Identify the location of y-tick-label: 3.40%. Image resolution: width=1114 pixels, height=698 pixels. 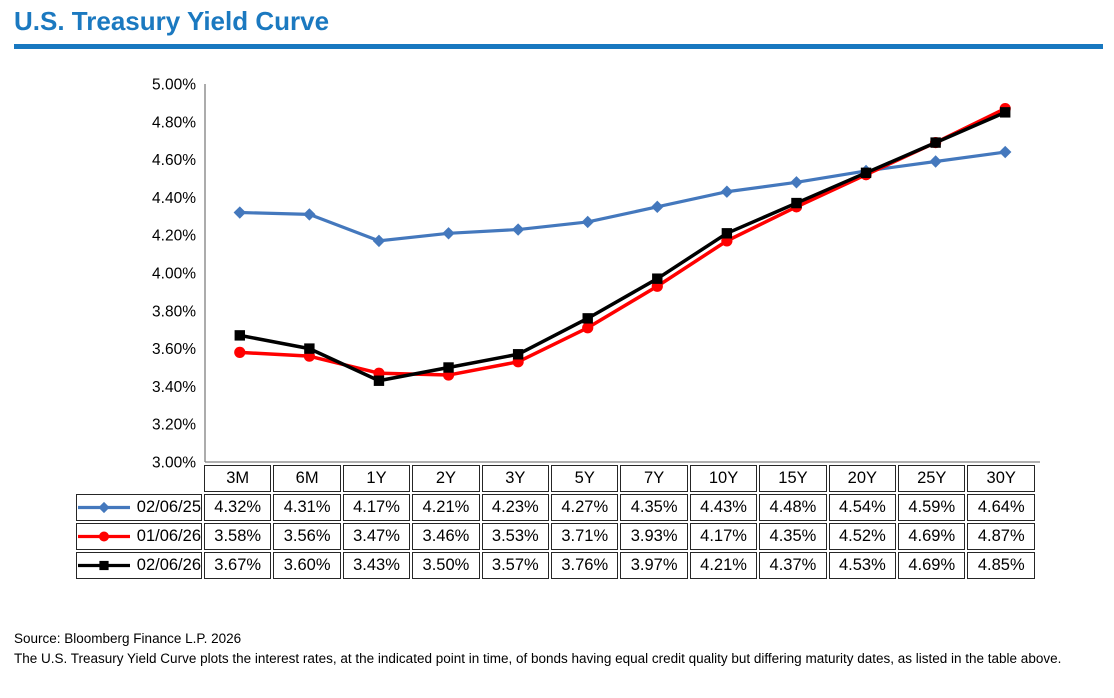
(174, 387).